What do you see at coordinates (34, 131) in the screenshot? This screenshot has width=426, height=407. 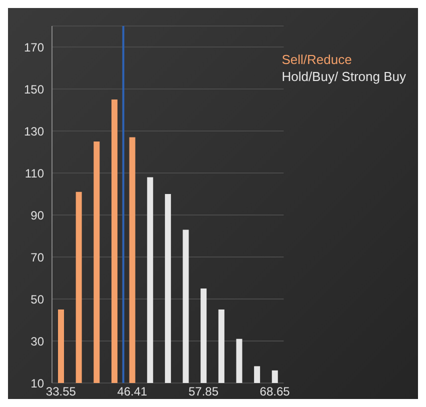 I see `y-tick-label: 130` at bounding box center [34, 131].